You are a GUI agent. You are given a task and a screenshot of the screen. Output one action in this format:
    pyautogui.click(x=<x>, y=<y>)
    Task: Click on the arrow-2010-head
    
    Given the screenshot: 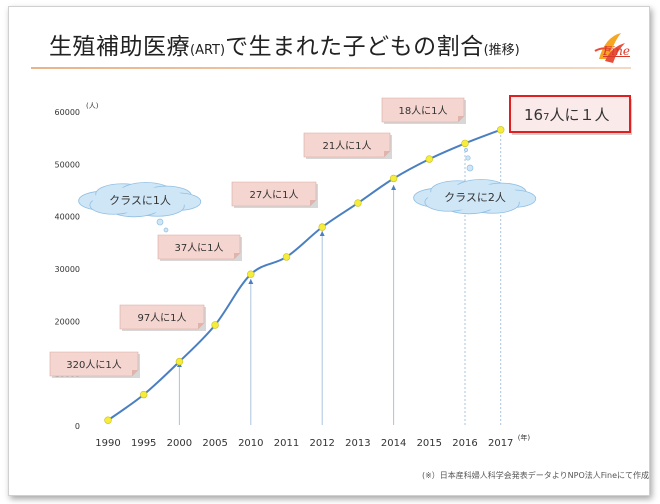 What is the action you would take?
    pyautogui.click(x=251, y=281)
    